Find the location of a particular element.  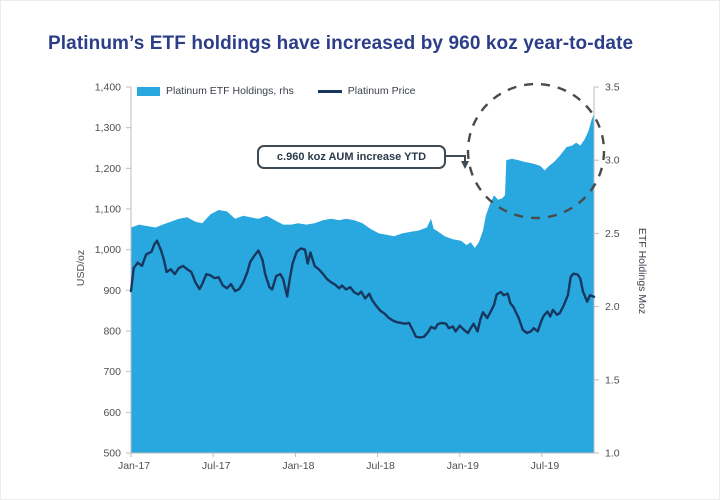

annotation-arrow-head-icon is located at coordinates (465, 165).